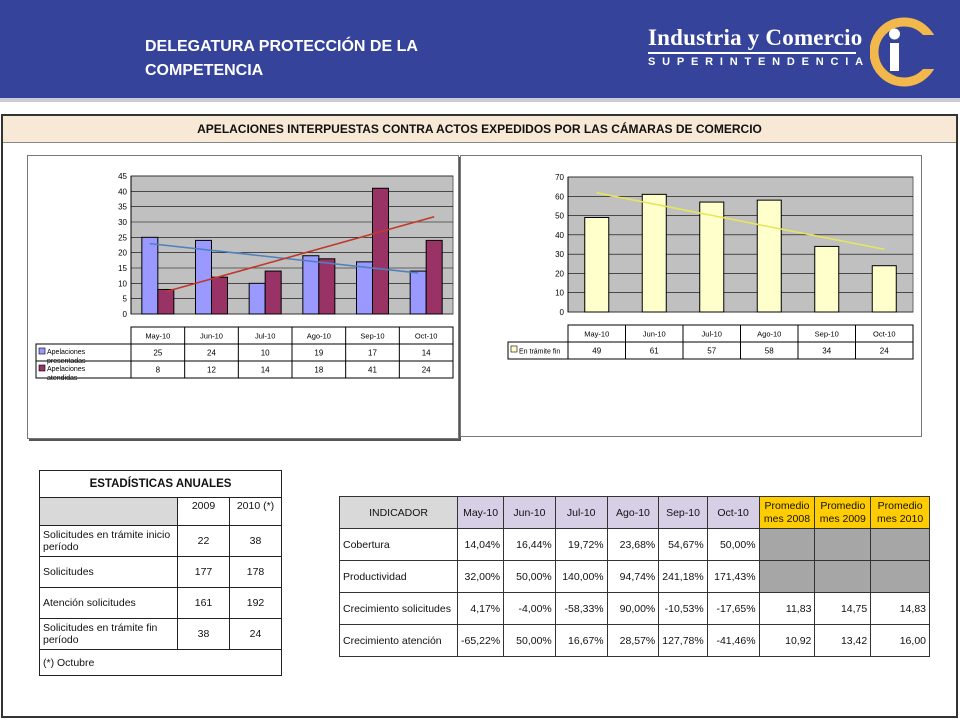  Describe the element at coordinates (122, 237) in the screenshot. I see `y-tick-label: 25` at that location.